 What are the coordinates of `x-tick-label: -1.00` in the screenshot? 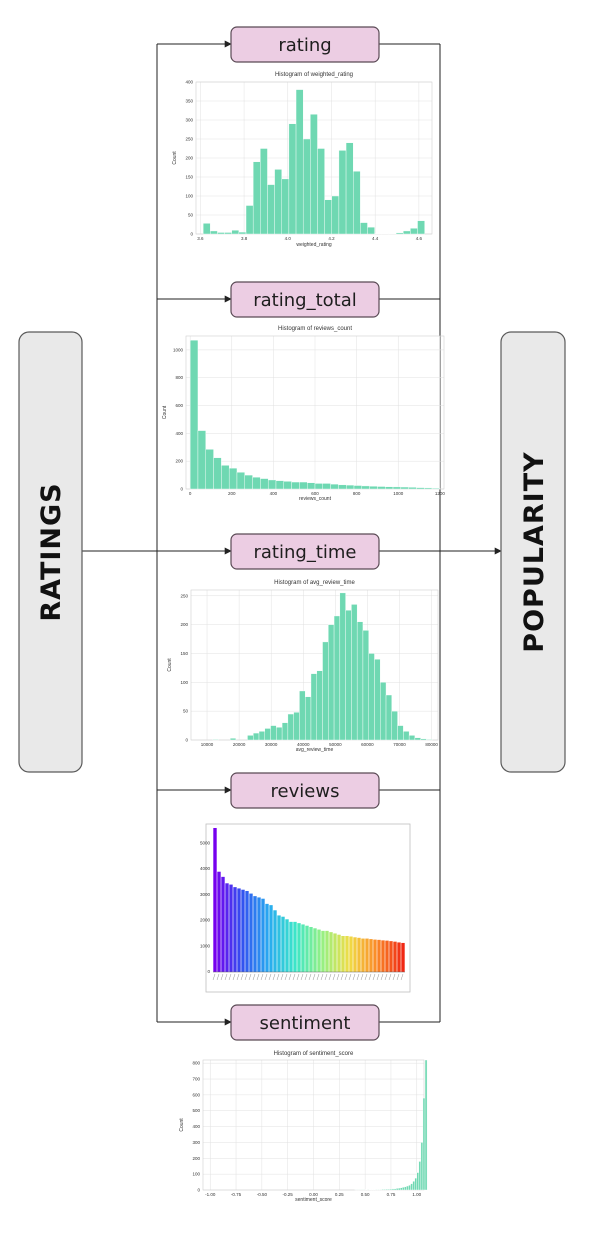 It's located at (210, 1194).